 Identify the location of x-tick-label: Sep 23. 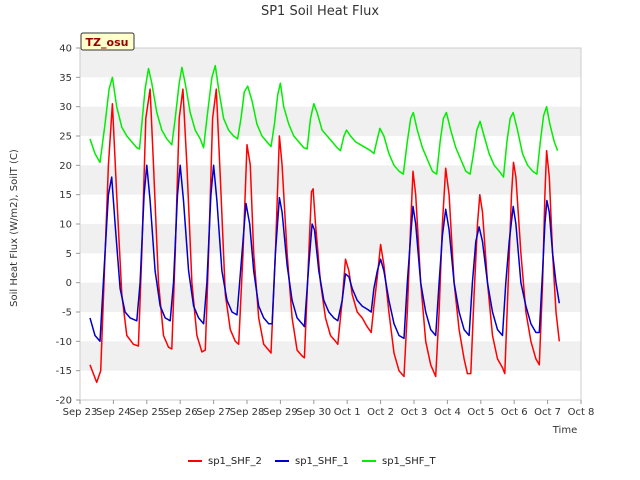
(80, 412).